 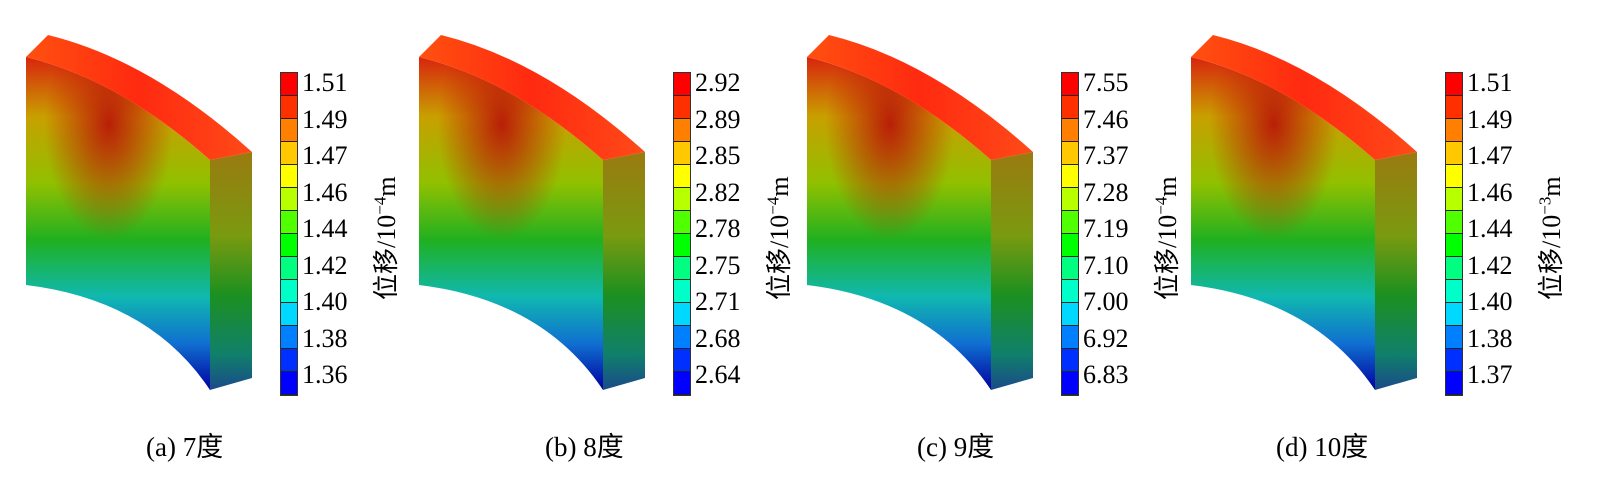 I want to click on legend-tick-label: 2.75, so click(x=718, y=265).